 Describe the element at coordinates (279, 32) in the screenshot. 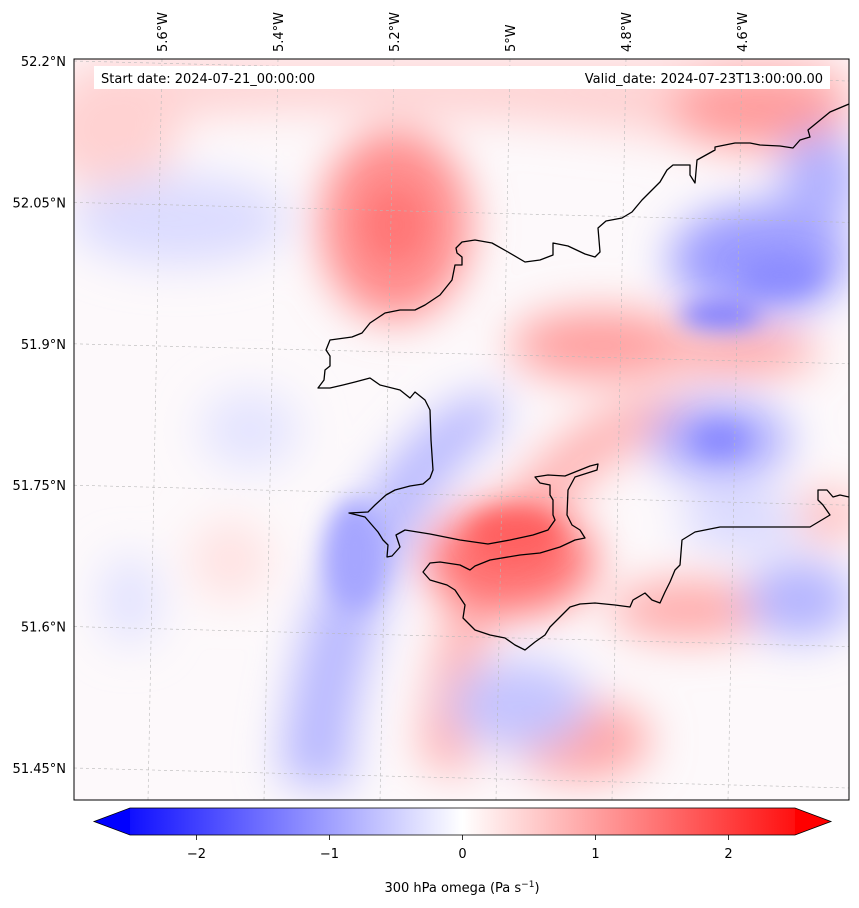

I see `longitude-tick-label: 5.4°W` at that location.